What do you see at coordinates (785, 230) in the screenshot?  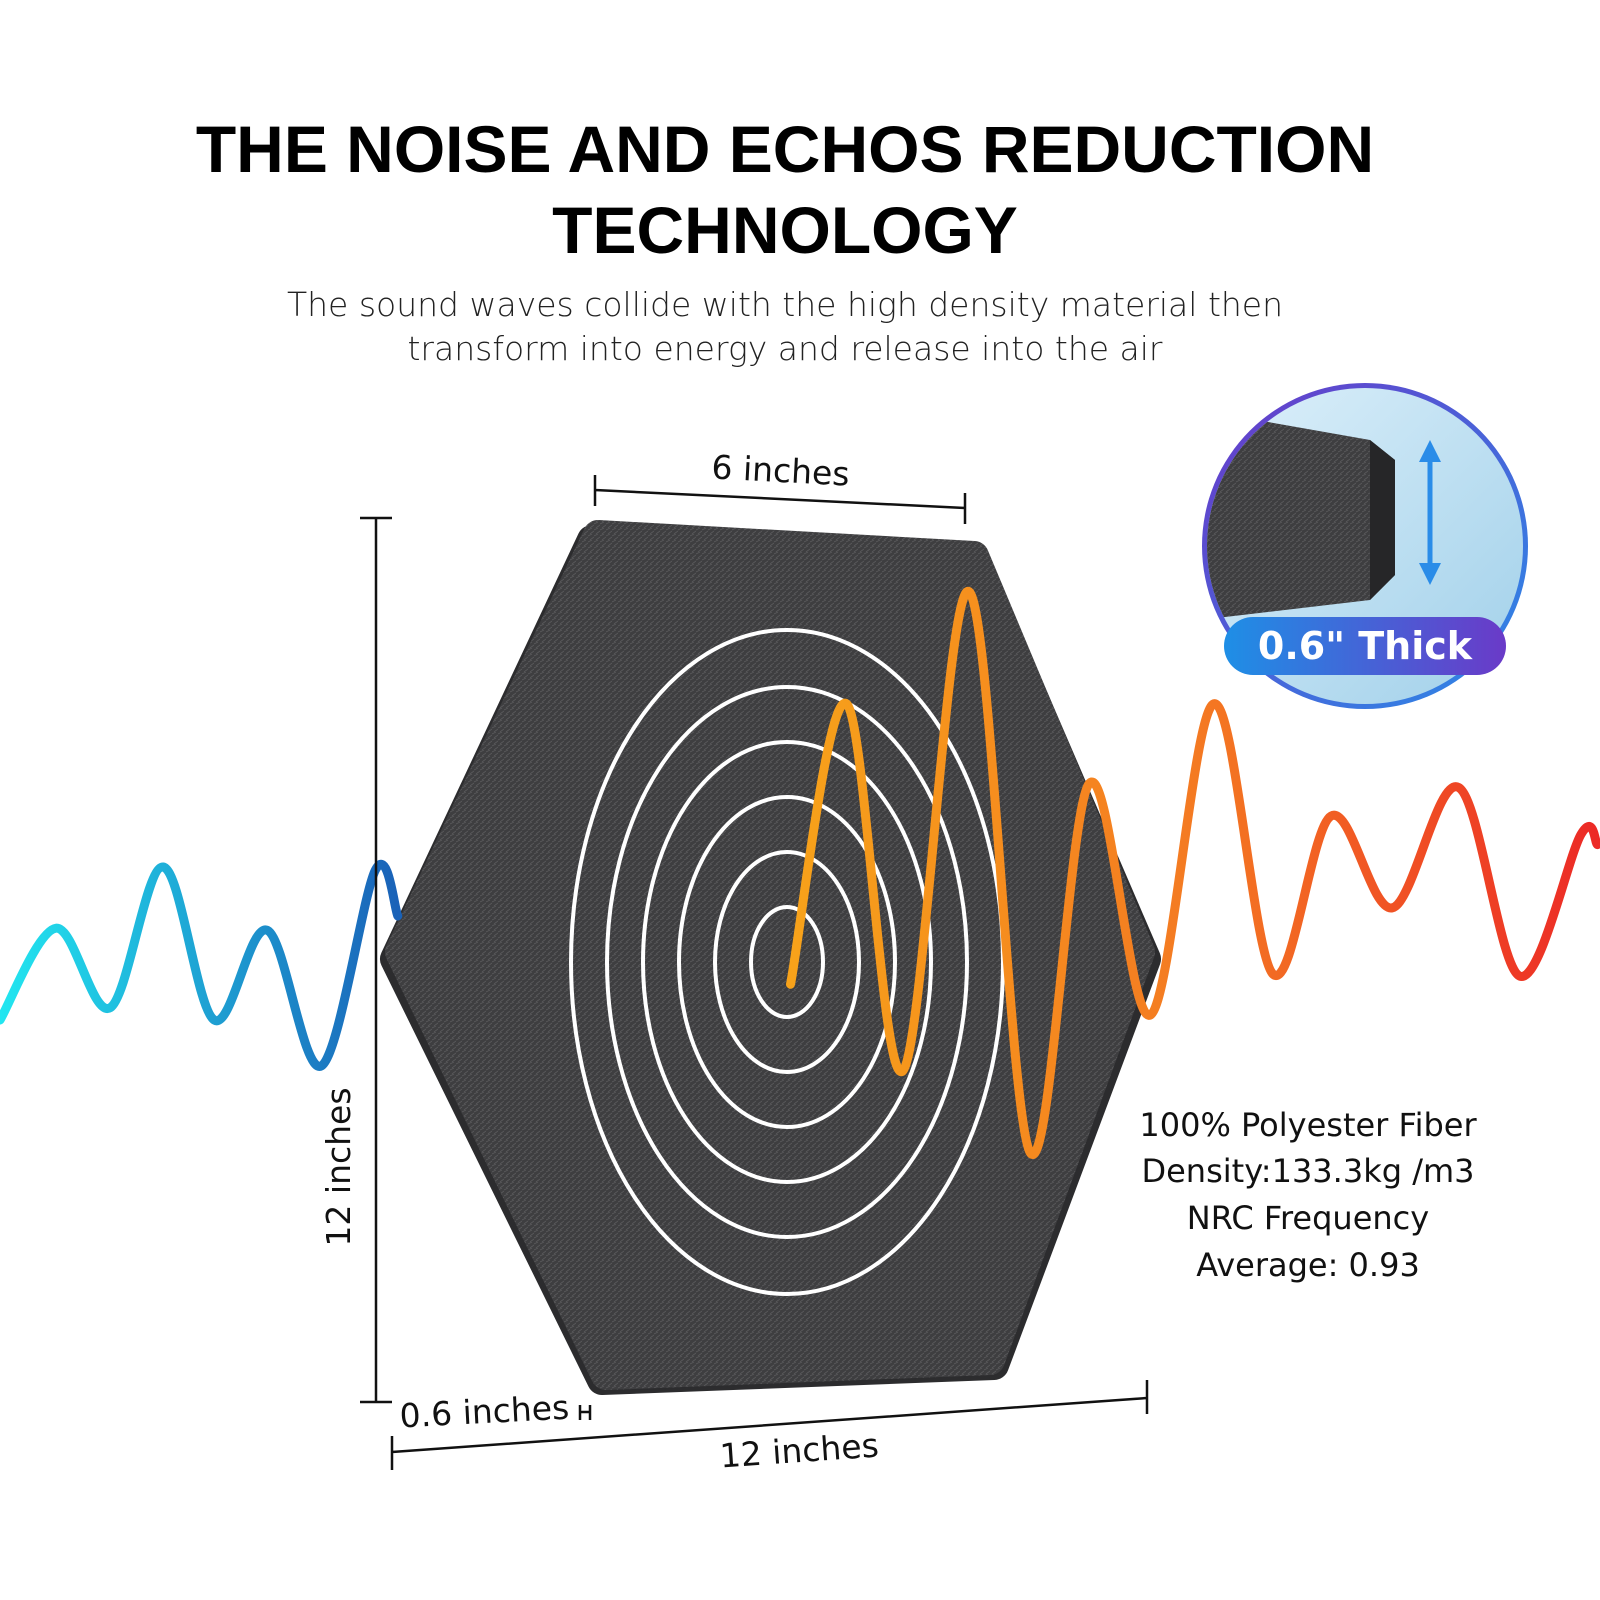 I see `title-line: TECHNOLOGY` at bounding box center [785, 230].